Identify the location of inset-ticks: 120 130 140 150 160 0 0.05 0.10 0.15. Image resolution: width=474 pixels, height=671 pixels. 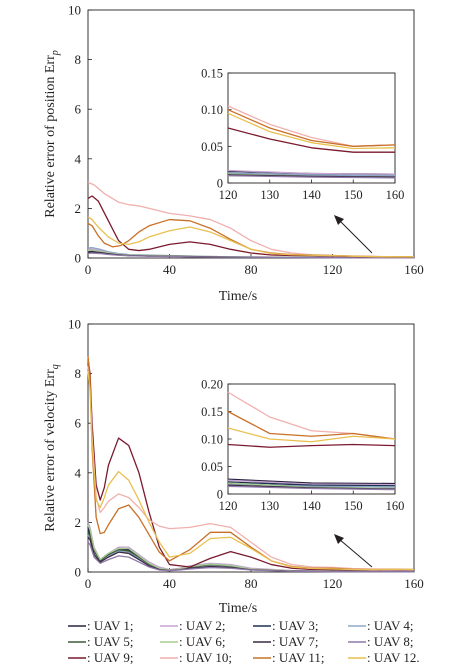
(302, 135).